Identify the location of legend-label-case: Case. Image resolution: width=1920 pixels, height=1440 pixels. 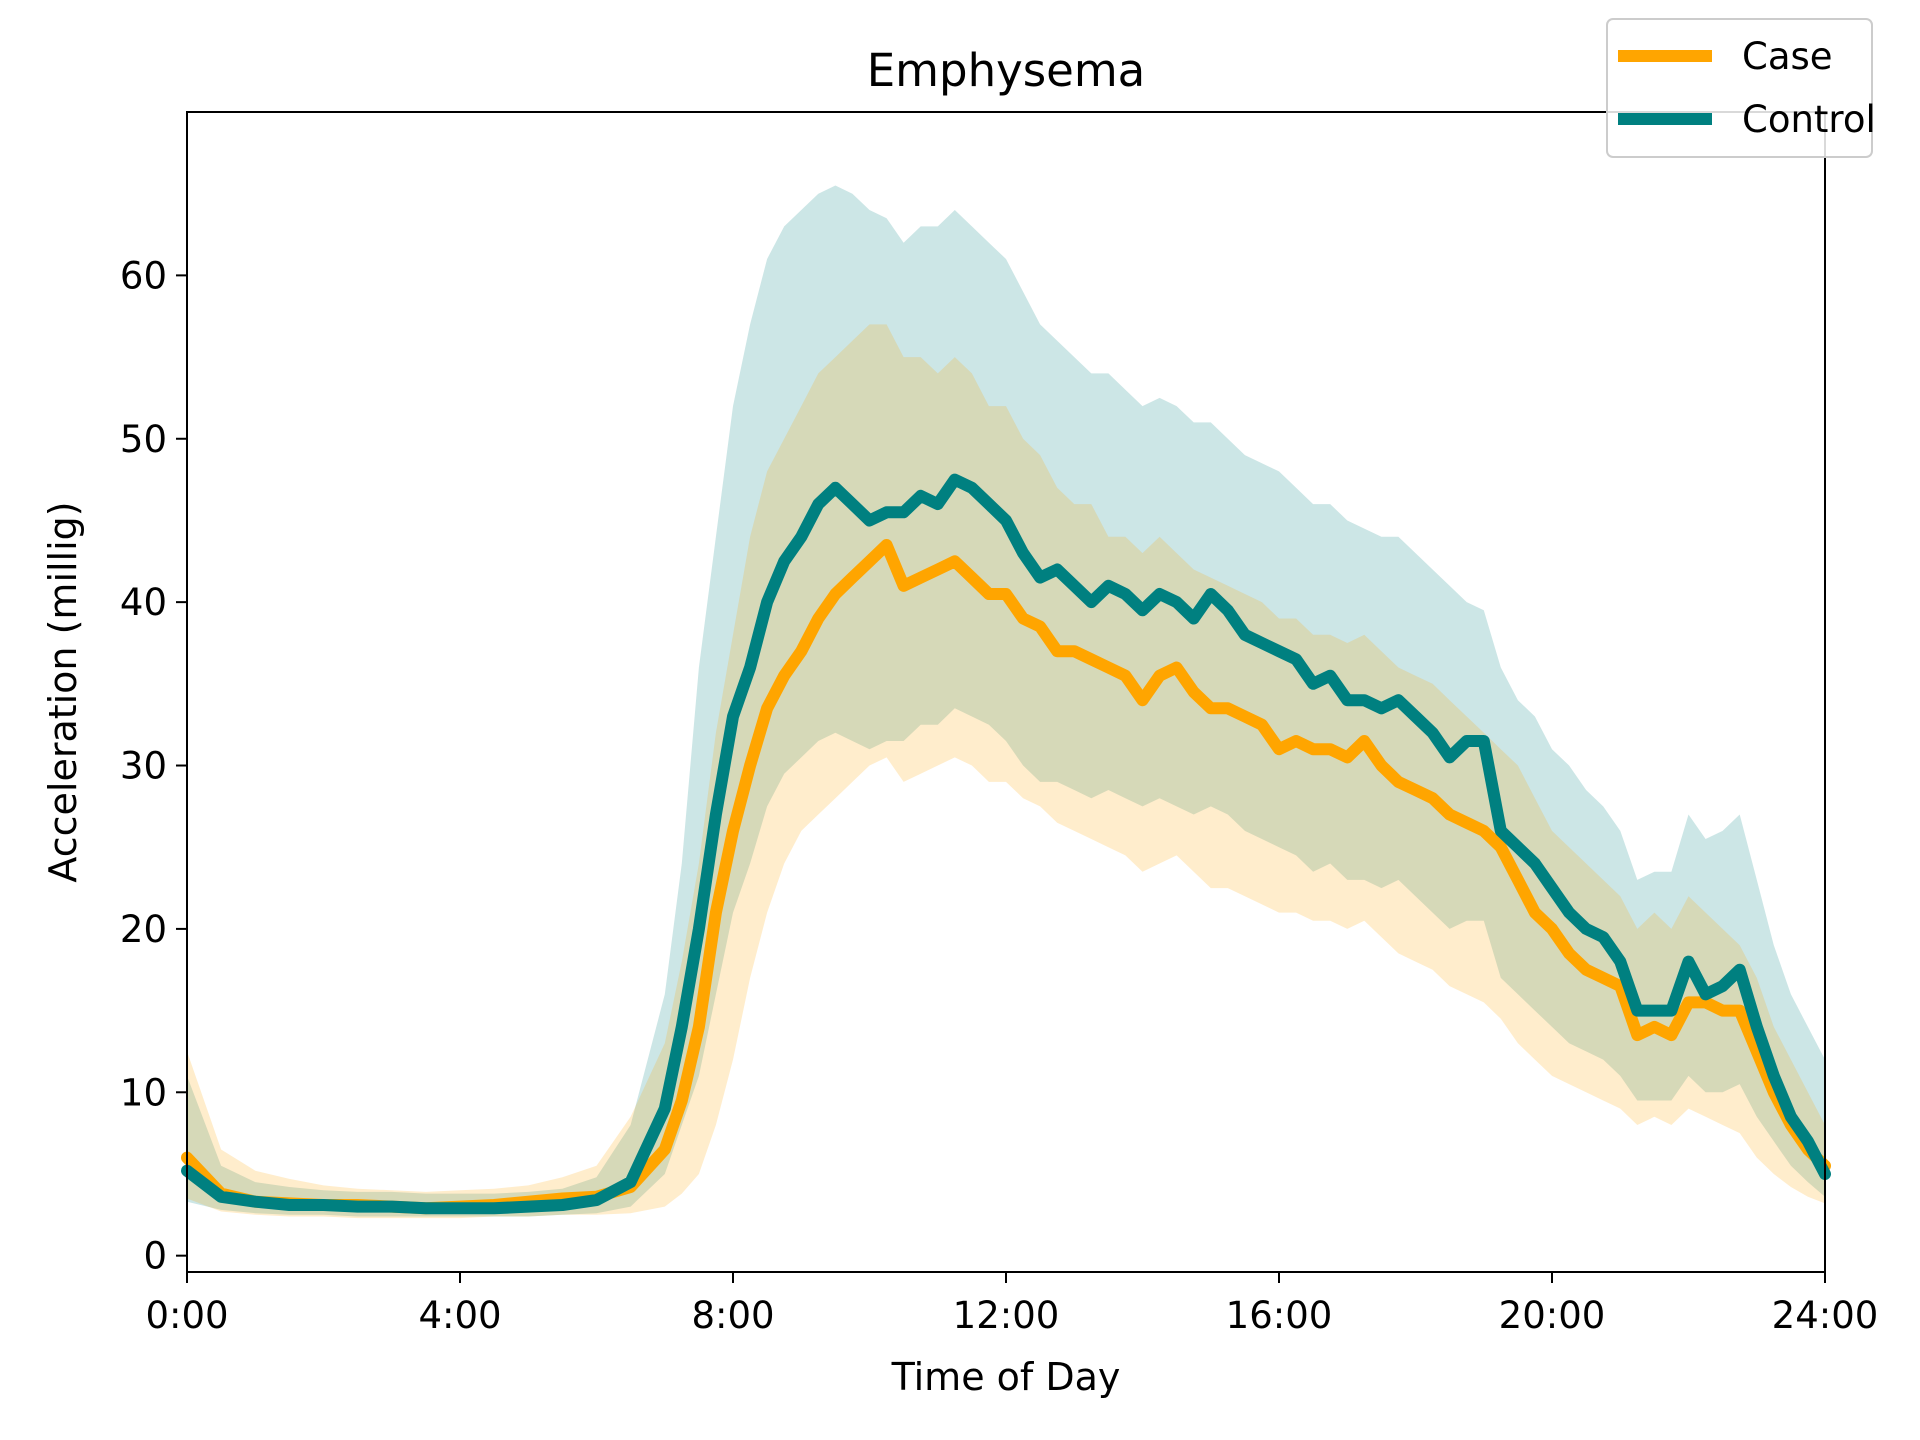
(1787, 56).